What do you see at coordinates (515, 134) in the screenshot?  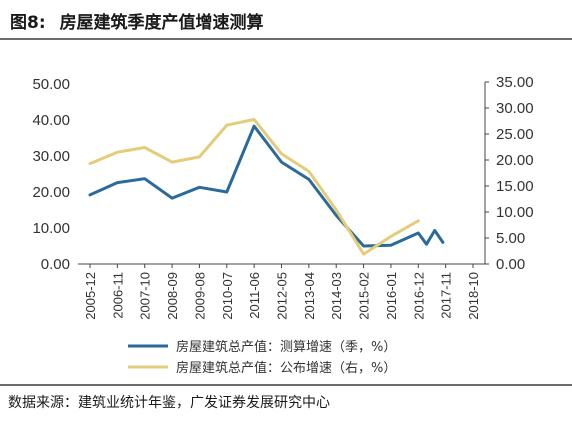 I see `right-tick-label: 25.00` at bounding box center [515, 134].